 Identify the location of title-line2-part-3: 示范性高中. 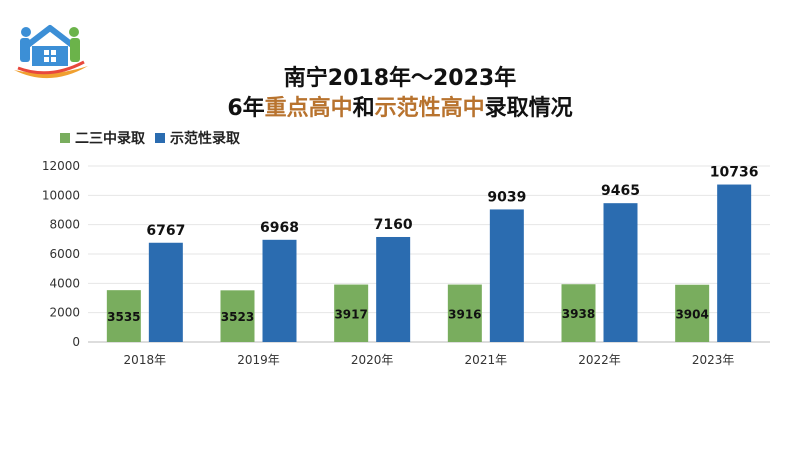
(429, 108).